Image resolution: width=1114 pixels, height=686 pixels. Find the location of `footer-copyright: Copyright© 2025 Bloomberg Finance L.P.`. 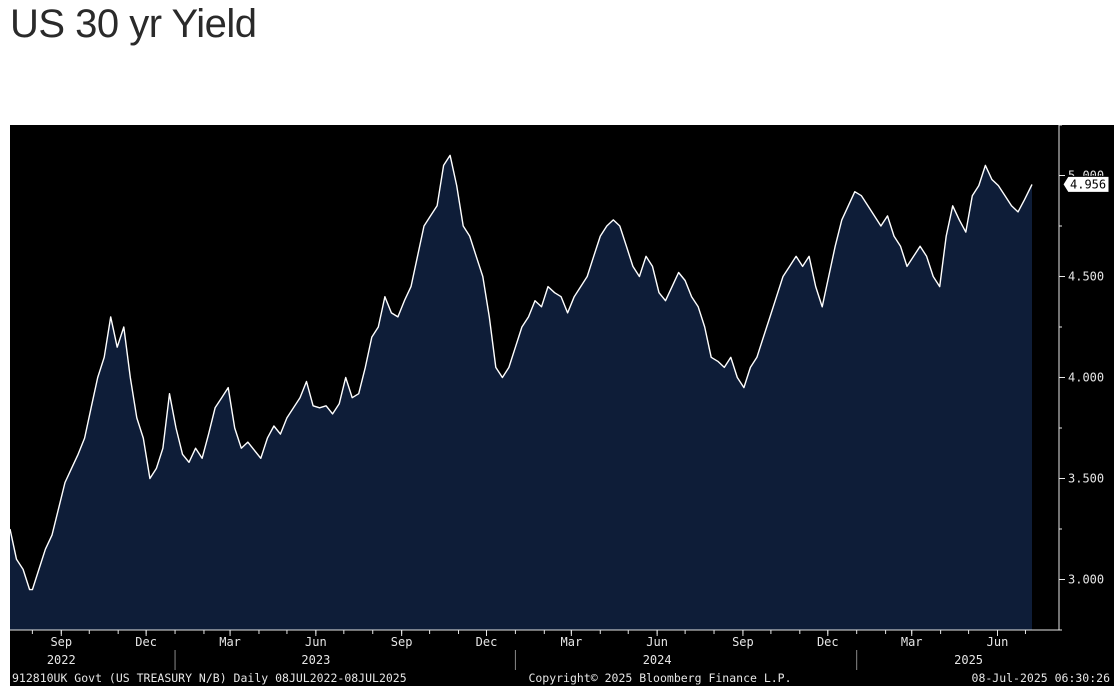

footer-copyright: Copyright© 2025 Bloomberg Finance L.P. is located at coordinates (659, 678).